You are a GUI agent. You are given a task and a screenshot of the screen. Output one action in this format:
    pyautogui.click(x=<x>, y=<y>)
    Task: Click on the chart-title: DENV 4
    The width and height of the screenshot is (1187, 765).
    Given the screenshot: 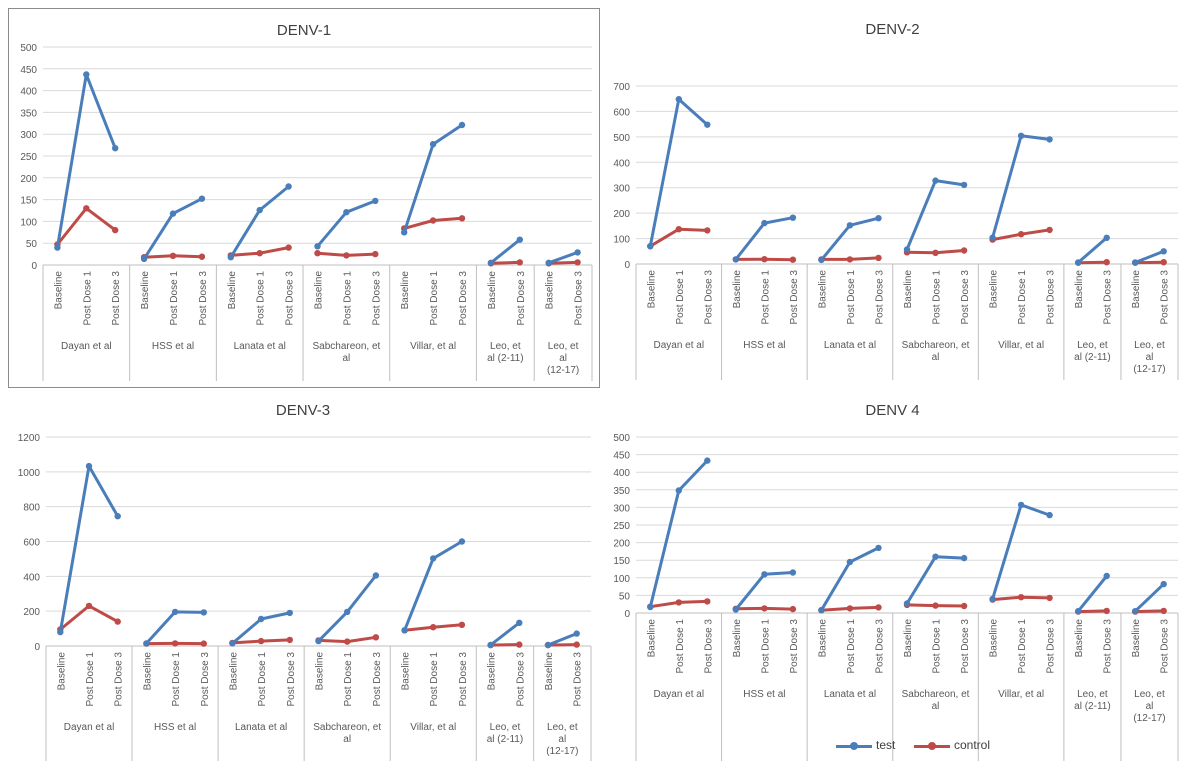 What is the action you would take?
    pyautogui.click(x=892, y=410)
    